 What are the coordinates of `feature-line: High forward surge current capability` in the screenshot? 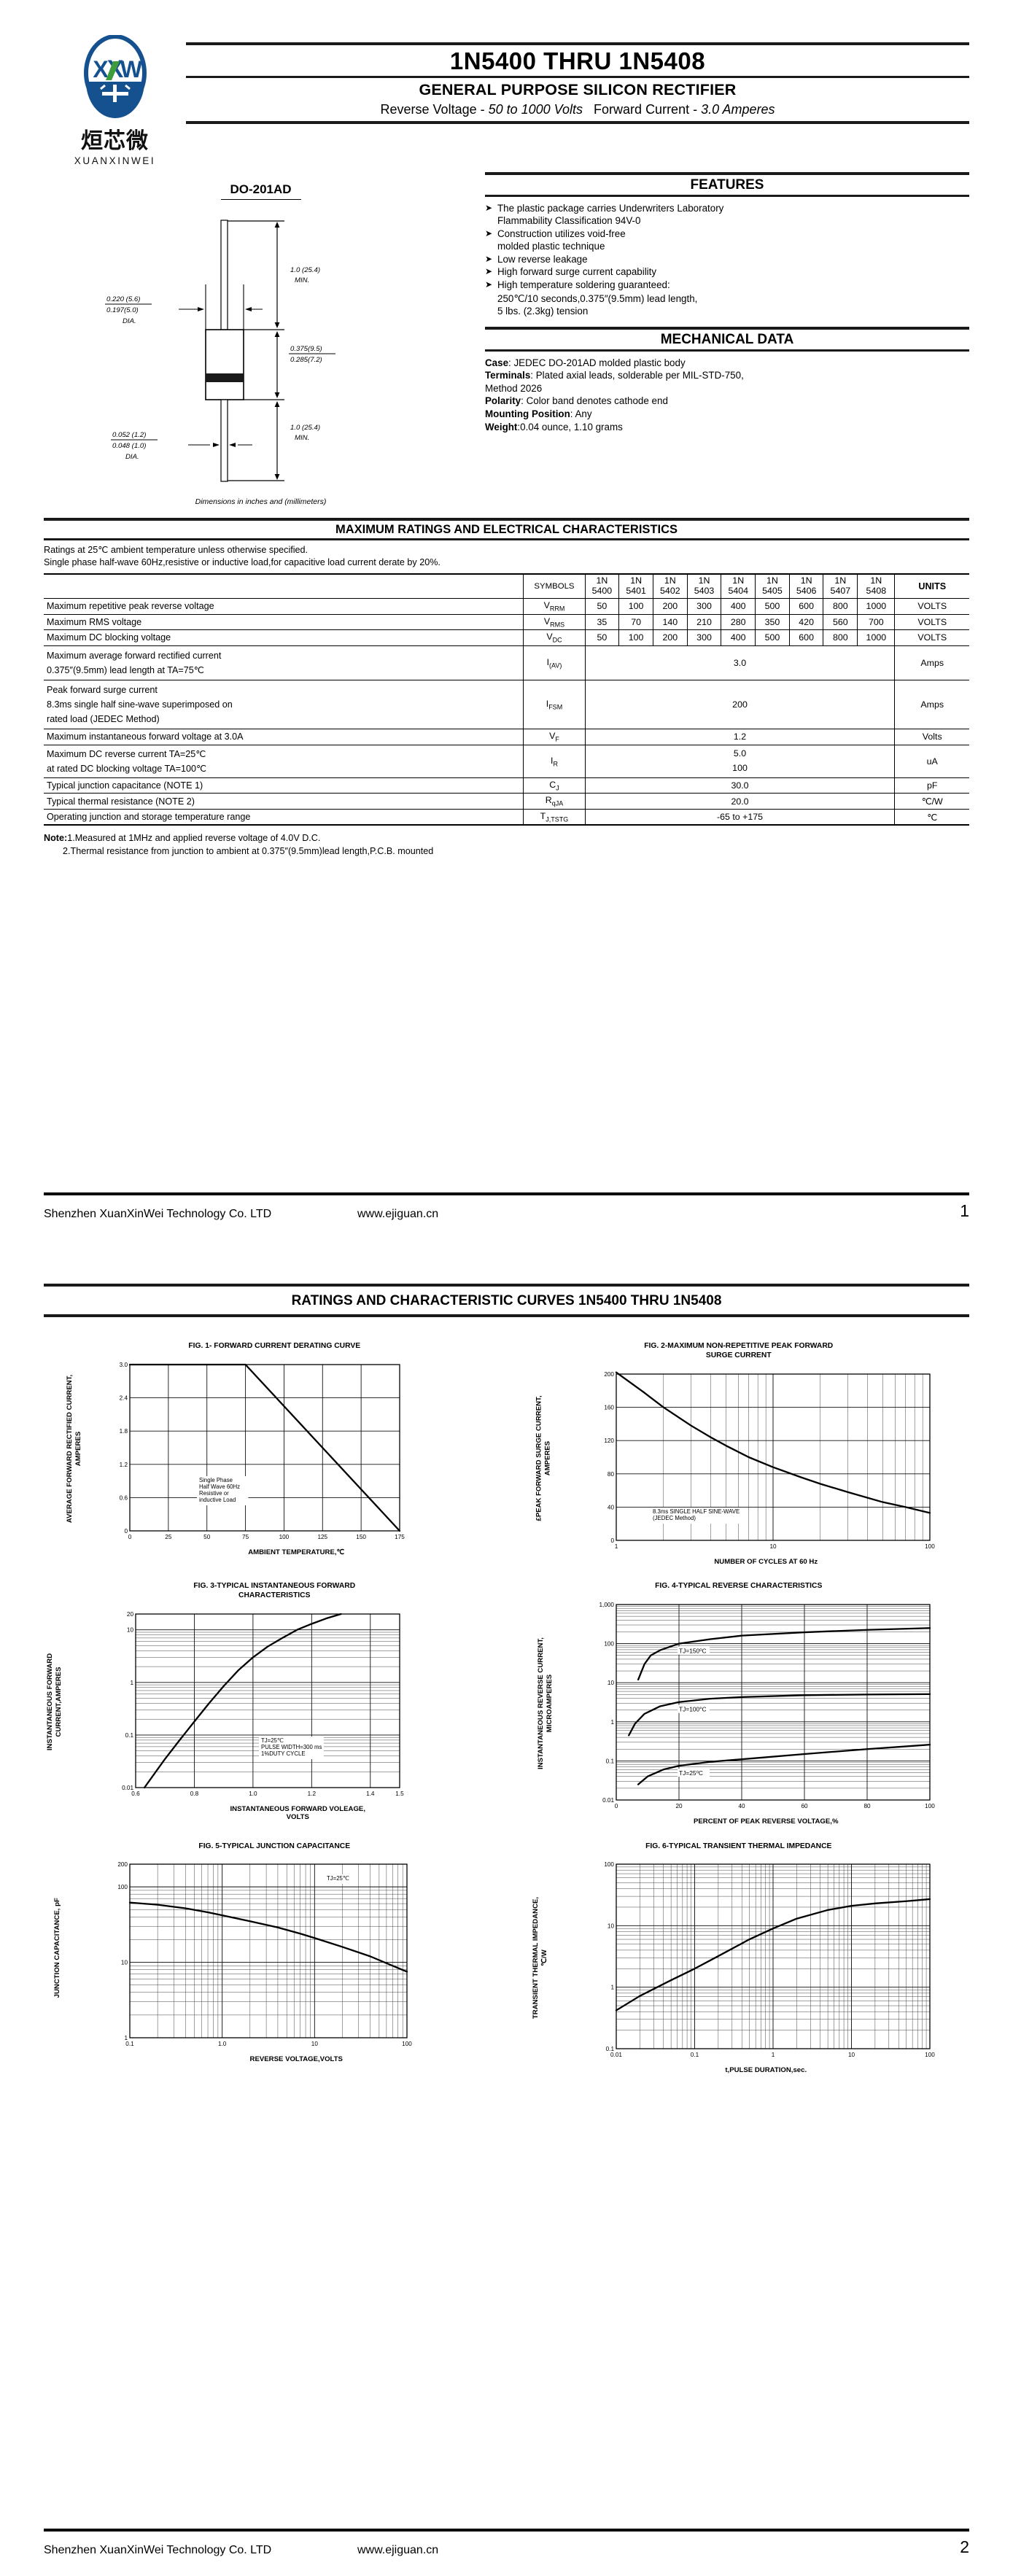 It's located at (577, 272).